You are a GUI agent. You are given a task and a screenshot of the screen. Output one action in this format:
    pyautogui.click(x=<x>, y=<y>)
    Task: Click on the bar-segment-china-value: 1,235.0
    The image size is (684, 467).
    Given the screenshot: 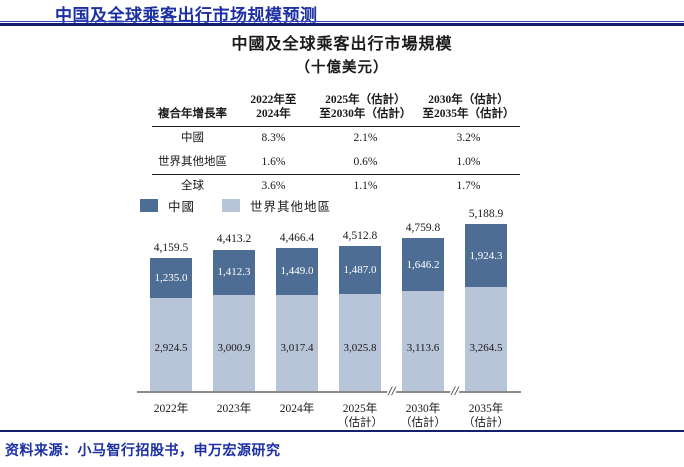 What is the action you would take?
    pyautogui.click(x=171, y=277)
    